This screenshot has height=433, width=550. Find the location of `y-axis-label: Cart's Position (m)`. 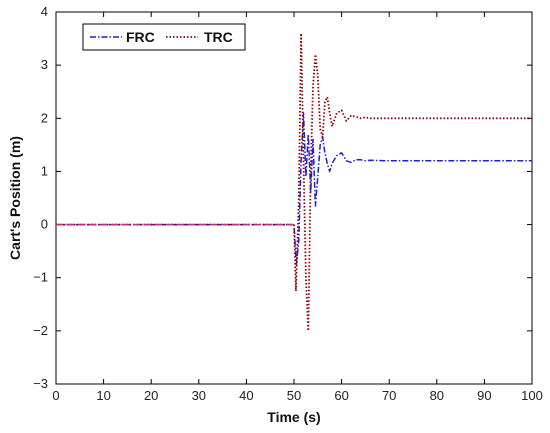

y-axis-label: Cart's Position (m) is located at coordinates (15, 198).